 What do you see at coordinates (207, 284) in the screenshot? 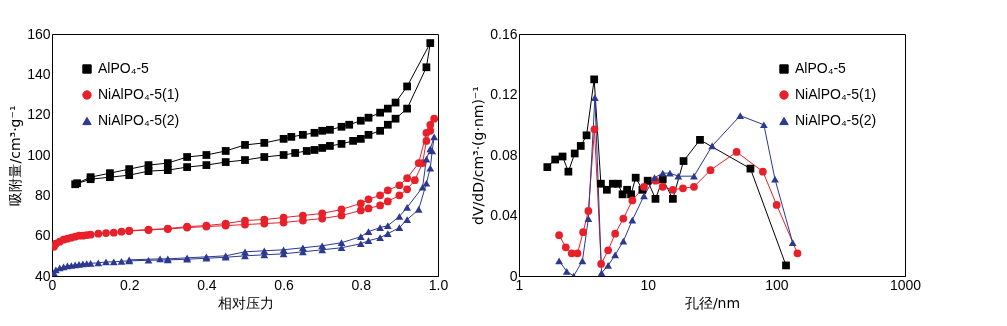
I see `x-tick-label: 0.4` at bounding box center [207, 284].